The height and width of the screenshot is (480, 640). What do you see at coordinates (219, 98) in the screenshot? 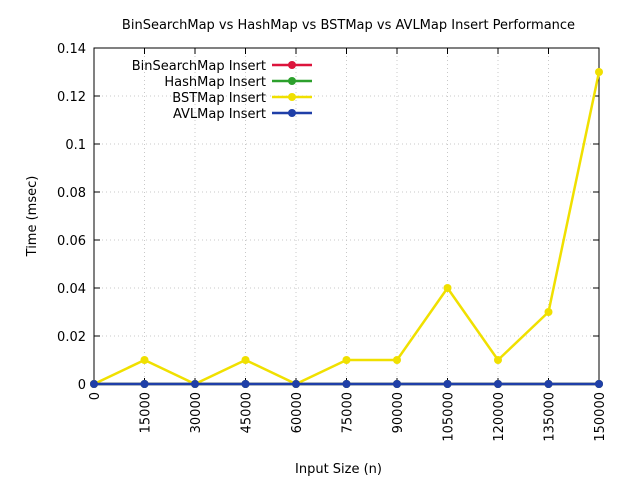
I see `legend-label: BSTMap Insert` at bounding box center [219, 98].